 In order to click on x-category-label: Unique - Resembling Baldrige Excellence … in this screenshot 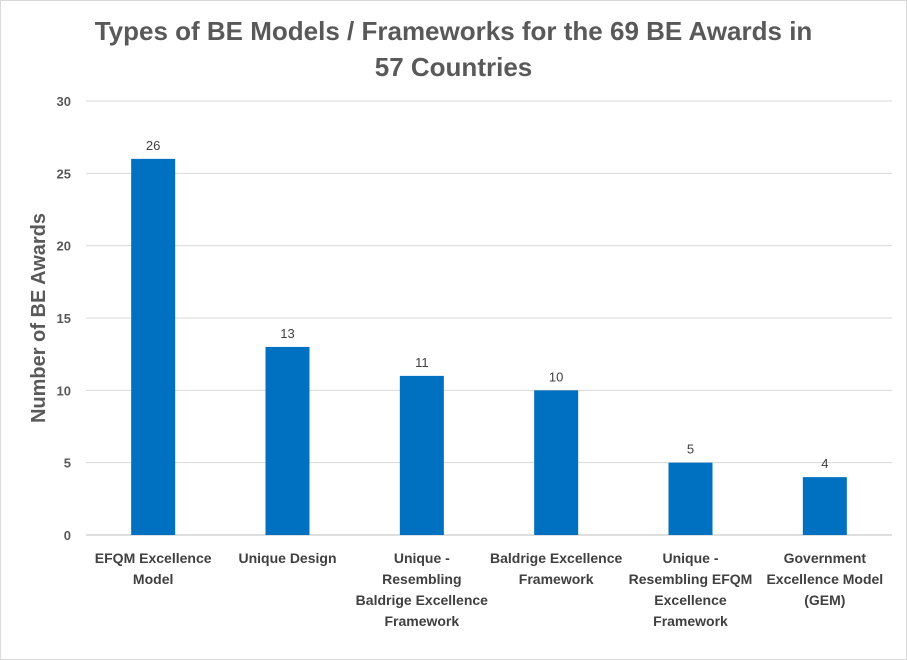, I will do `click(421, 589)`.